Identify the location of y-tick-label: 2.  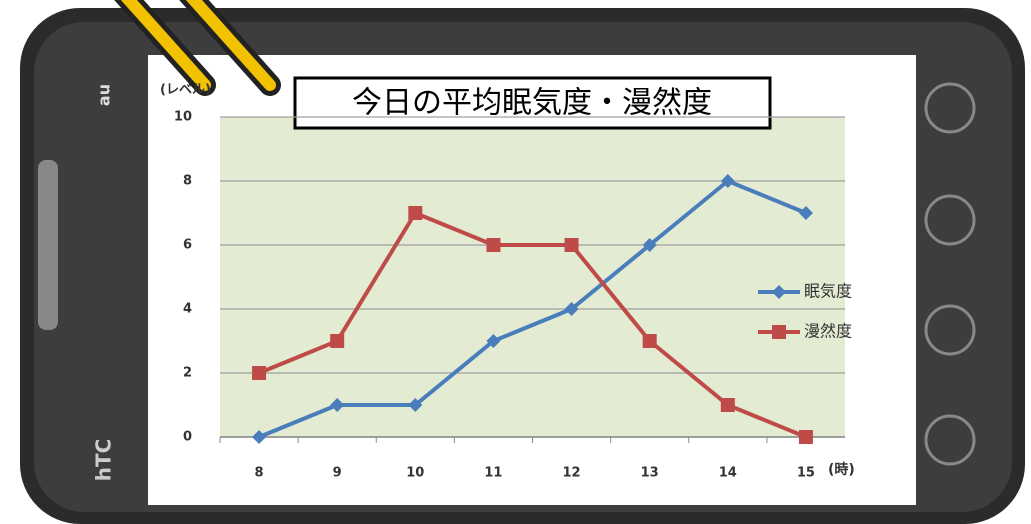
(187, 373).